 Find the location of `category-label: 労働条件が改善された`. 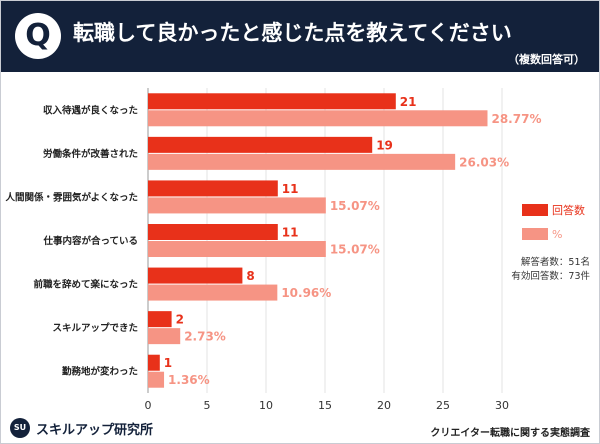

category-label: 労働条件が改善された is located at coordinates (90, 154).